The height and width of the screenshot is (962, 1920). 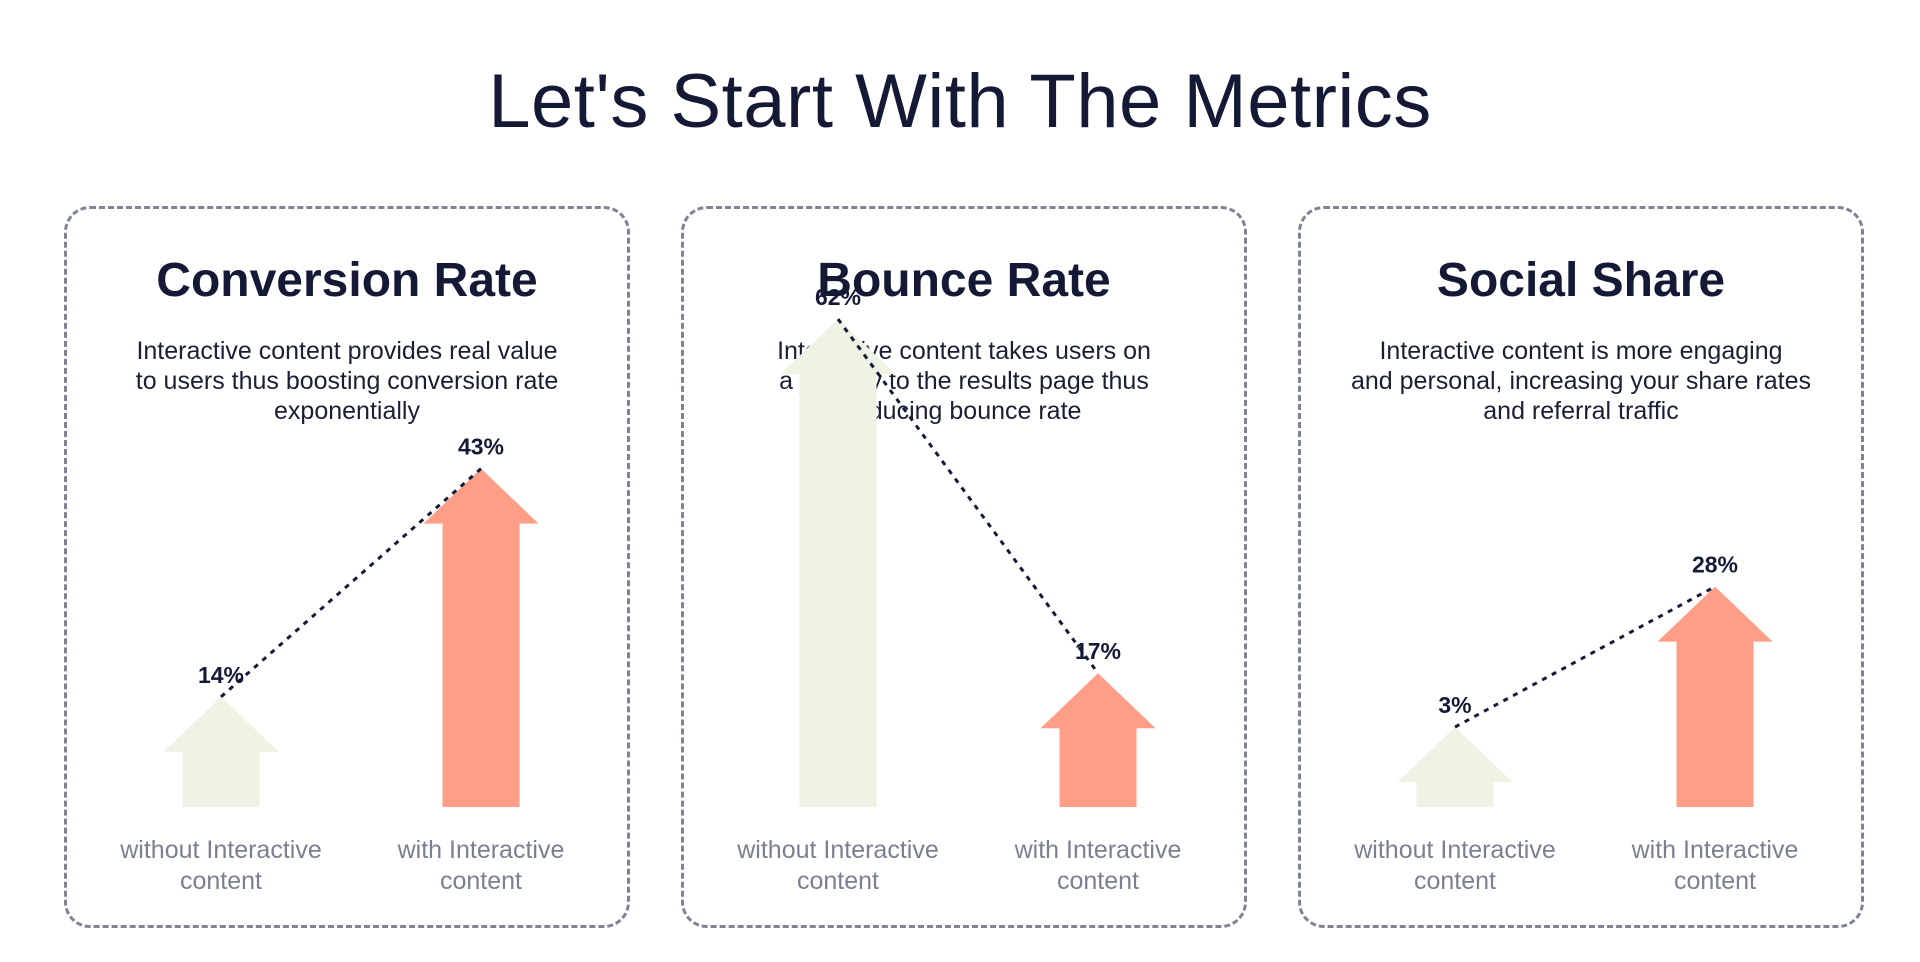 What do you see at coordinates (964, 411) in the screenshot?
I see `description-line: reducing bounce rate` at bounding box center [964, 411].